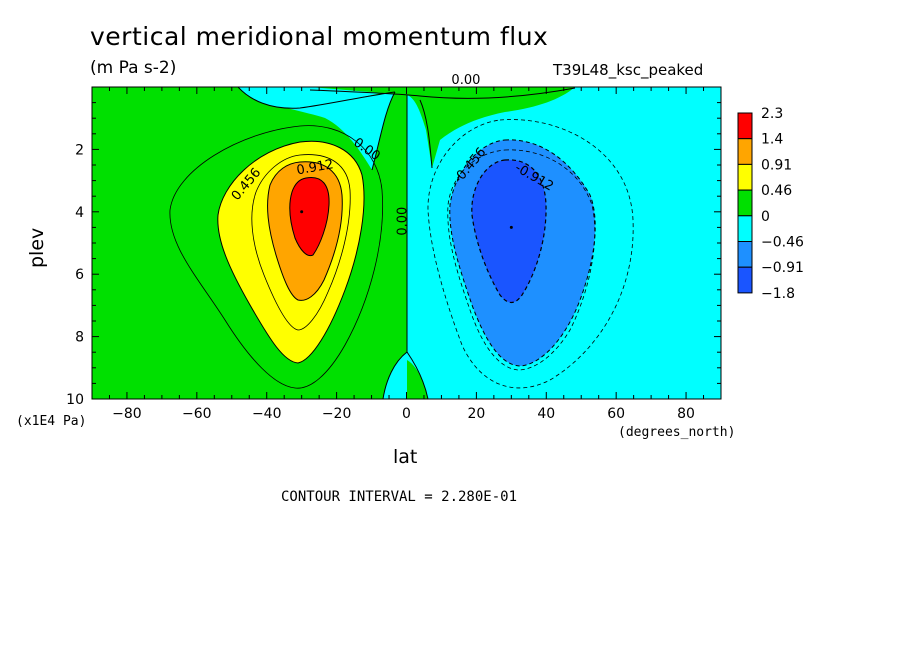 The image size is (904, 654). What do you see at coordinates (309, 216) in the screenshot?
I see `positive-lobe-red` at bounding box center [309, 216].